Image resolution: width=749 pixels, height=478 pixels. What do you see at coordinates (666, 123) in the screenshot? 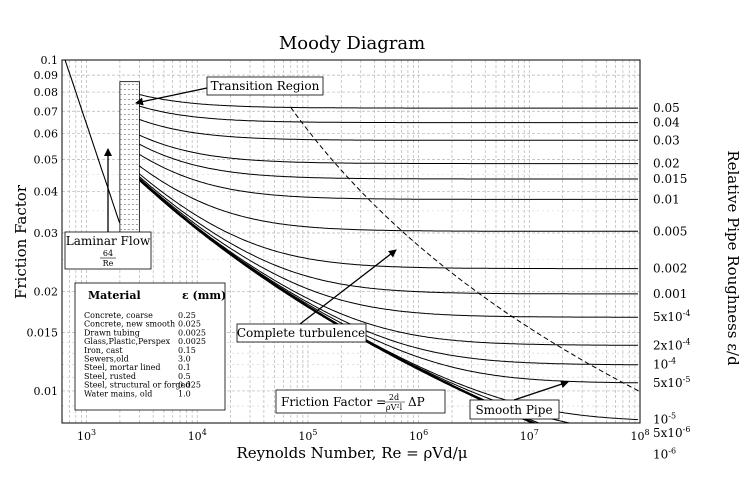
I see `roughness-label: 0.04` at bounding box center [666, 123].